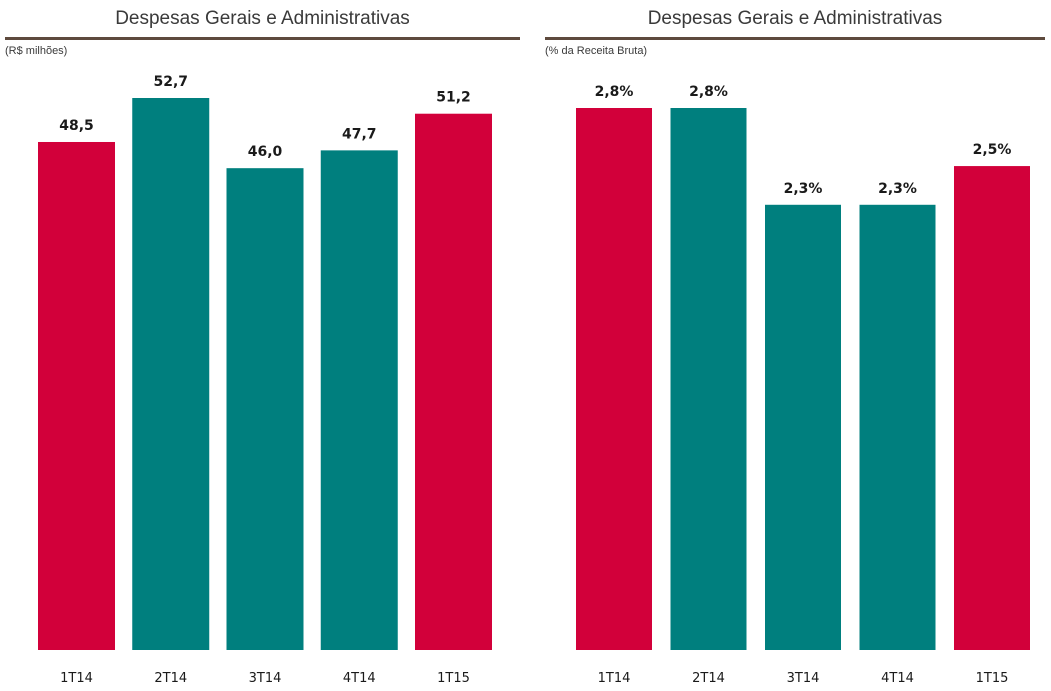 Image resolution: width=1051 pixels, height=691 pixels. I want to click on unit-label: (R$ milhões), so click(36, 51).